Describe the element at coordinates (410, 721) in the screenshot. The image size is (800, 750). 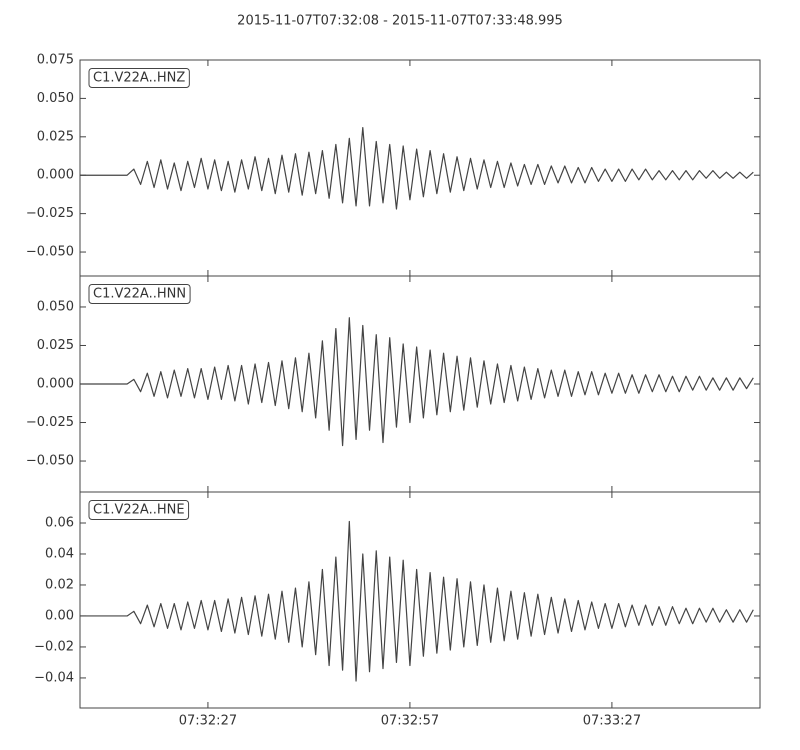
I see `x-tick-label: 07:32:57` at that location.